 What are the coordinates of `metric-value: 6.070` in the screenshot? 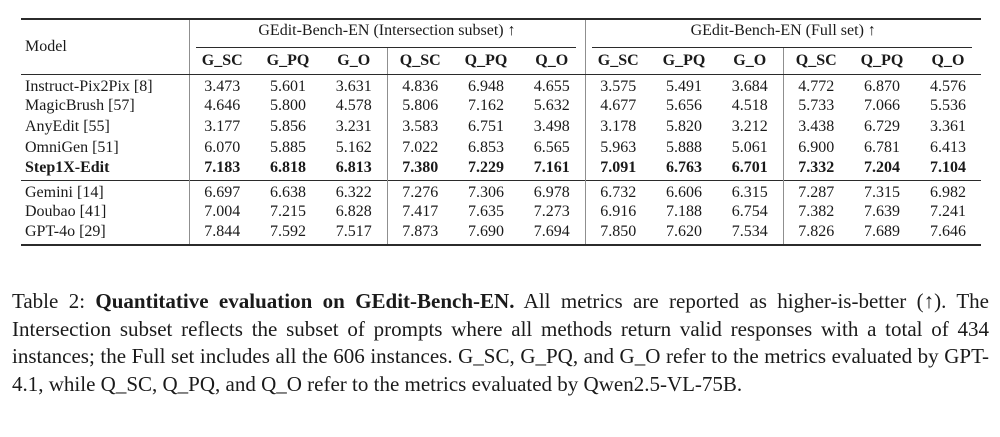 It's located at (221, 148).